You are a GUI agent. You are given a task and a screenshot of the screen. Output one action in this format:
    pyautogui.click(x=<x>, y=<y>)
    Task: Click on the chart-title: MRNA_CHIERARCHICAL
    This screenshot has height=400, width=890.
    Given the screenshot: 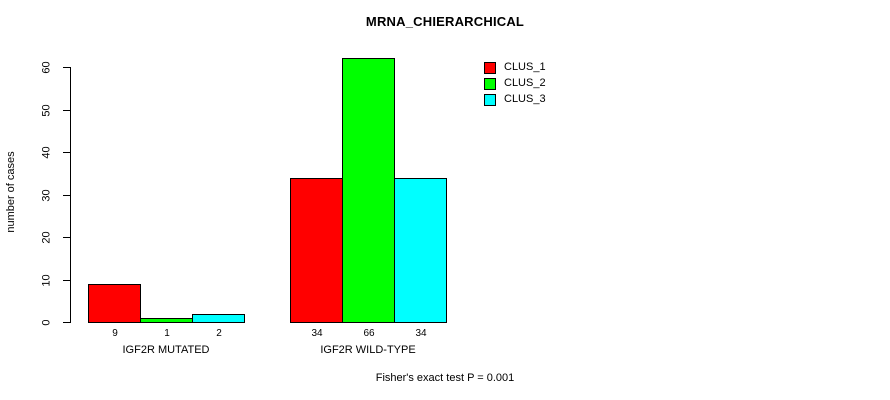 What is the action you would take?
    pyautogui.click(x=445, y=21)
    